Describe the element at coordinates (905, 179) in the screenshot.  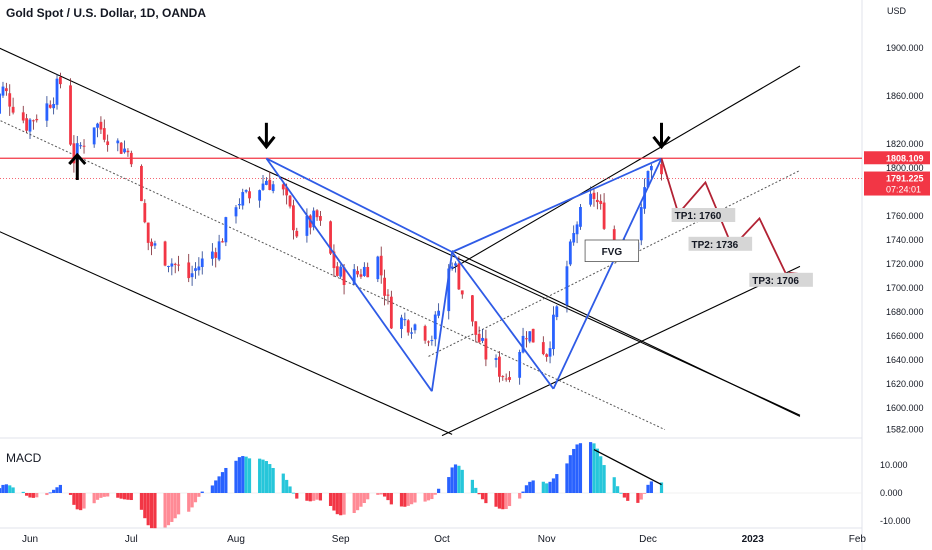
I see `current-price-label: 1791.225` at that location.